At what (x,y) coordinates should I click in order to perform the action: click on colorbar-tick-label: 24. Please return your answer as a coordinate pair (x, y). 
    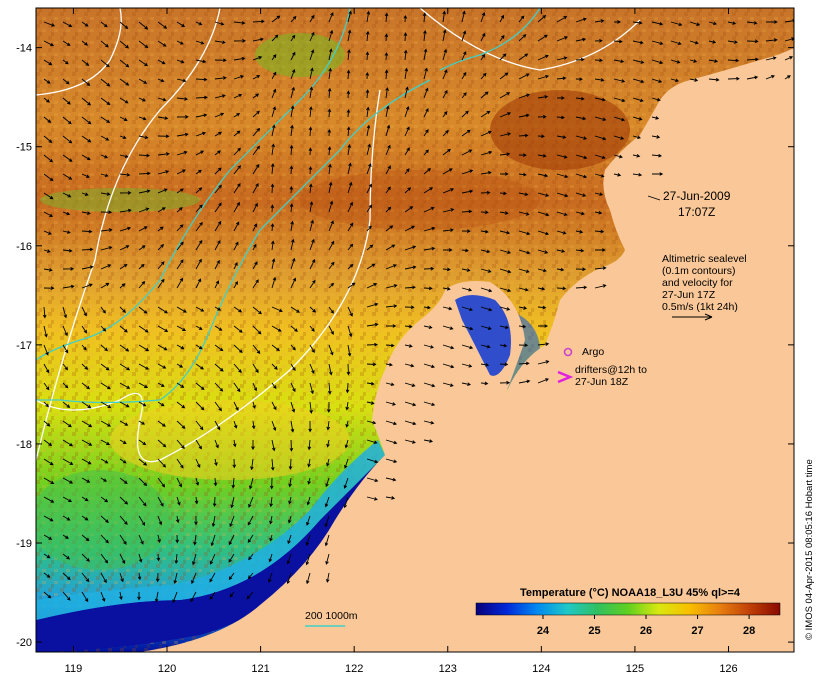
    Looking at the image, I should click on (543, 631).